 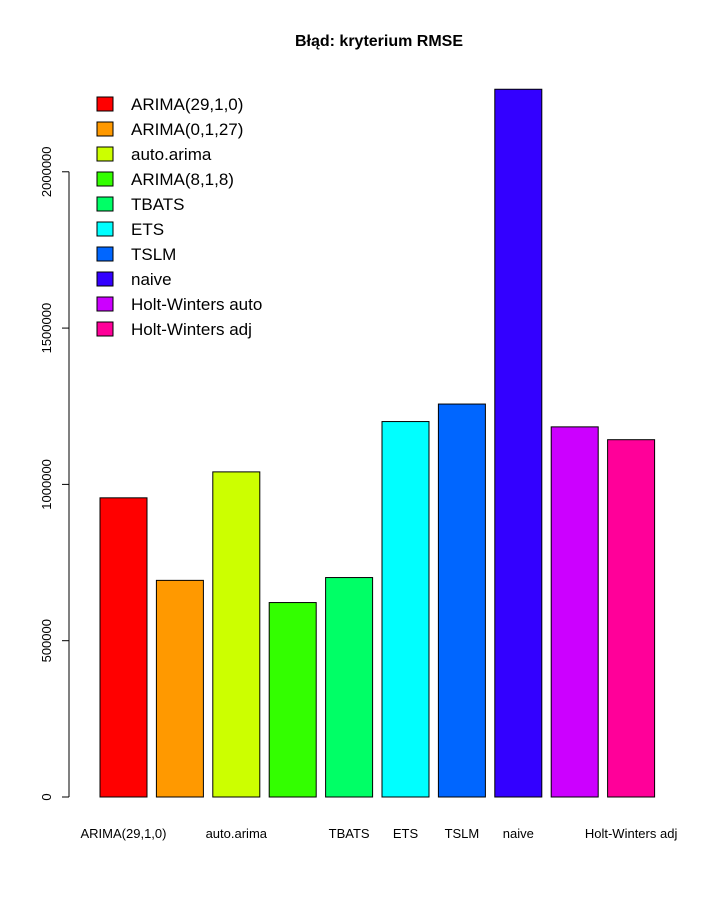 I want to click on legend-label: Holt-Winters auto, so click(x=196, y=304).